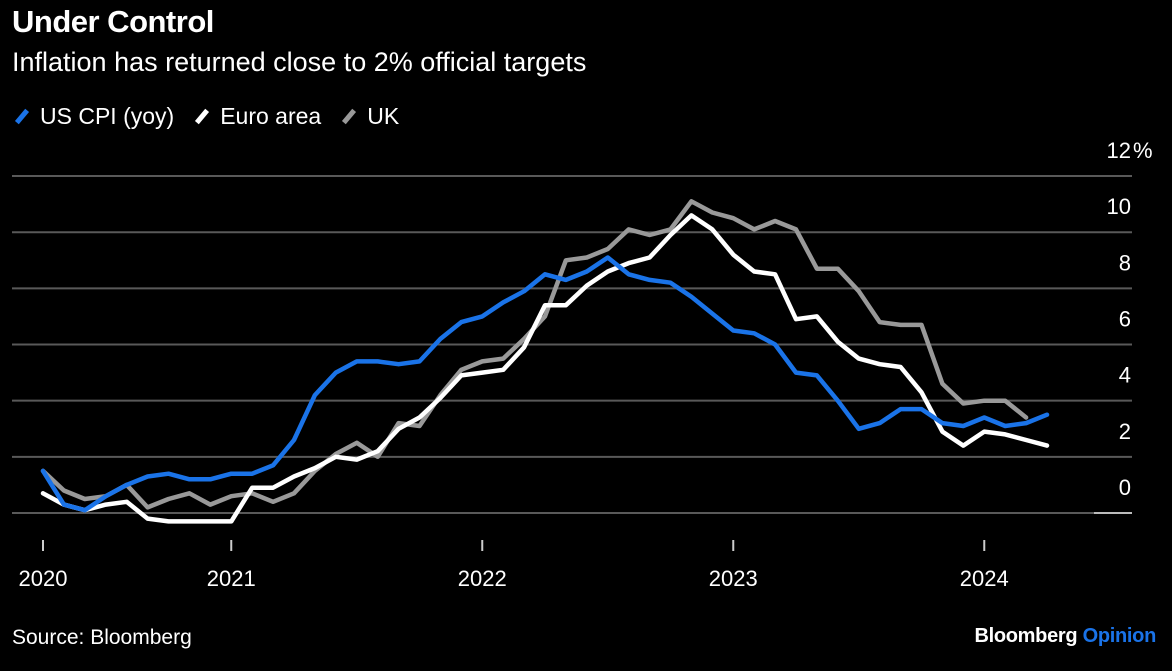  I want to click on legend-label-us: US CPI (yoy), so click(107, 116).